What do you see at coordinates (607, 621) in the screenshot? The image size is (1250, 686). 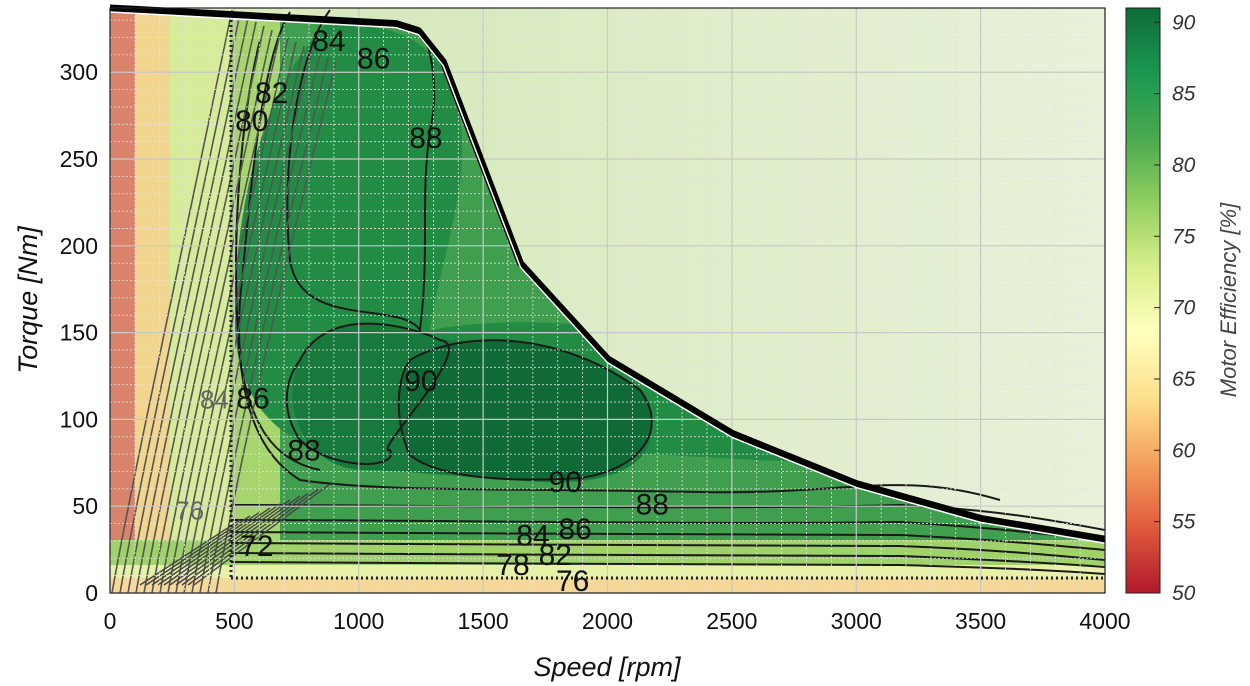 I see `x-tick-label: 2000` at bounding box center [607, 621].